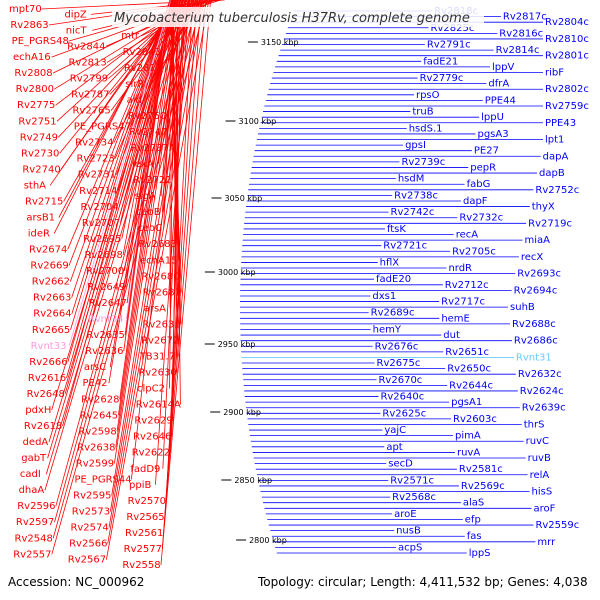 Image resolution: width=600 pixels, height=600 pixels. Describe the element at coordinates (280, 42) in the screenshot. I see `kbp-tick-label: 3150 kbp` at that location.